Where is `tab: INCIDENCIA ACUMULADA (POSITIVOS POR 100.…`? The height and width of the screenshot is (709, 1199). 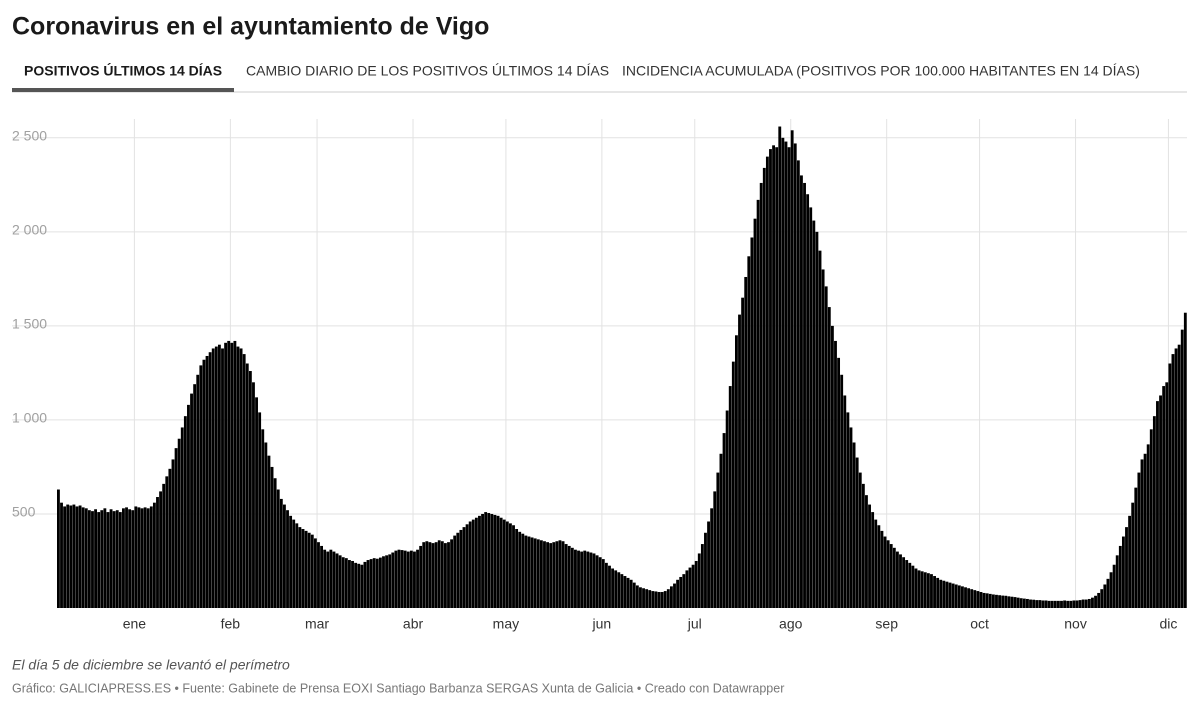
tab: INCIDENCIA ACUMULADA (POSITIVOS POR 100.… is located at coordinates (881, 71).